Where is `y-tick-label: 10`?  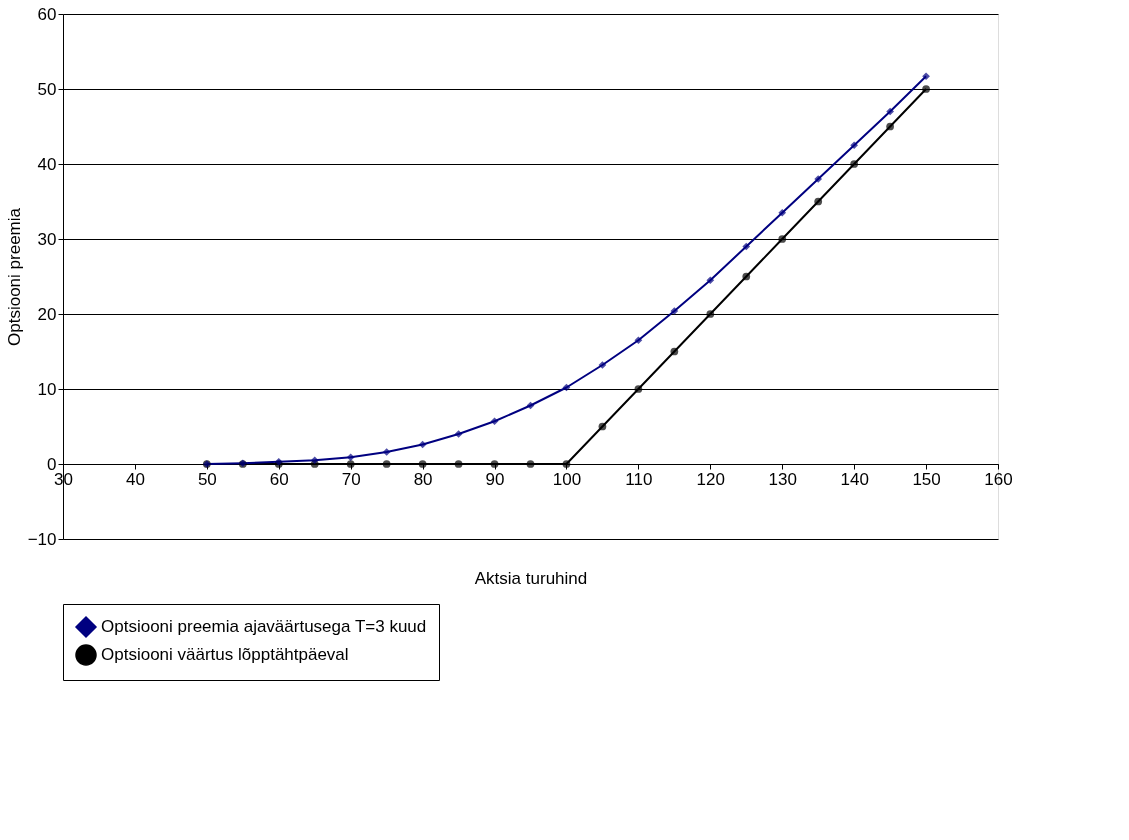 y-tick-label: 10 is located at coordinates (47, 389).